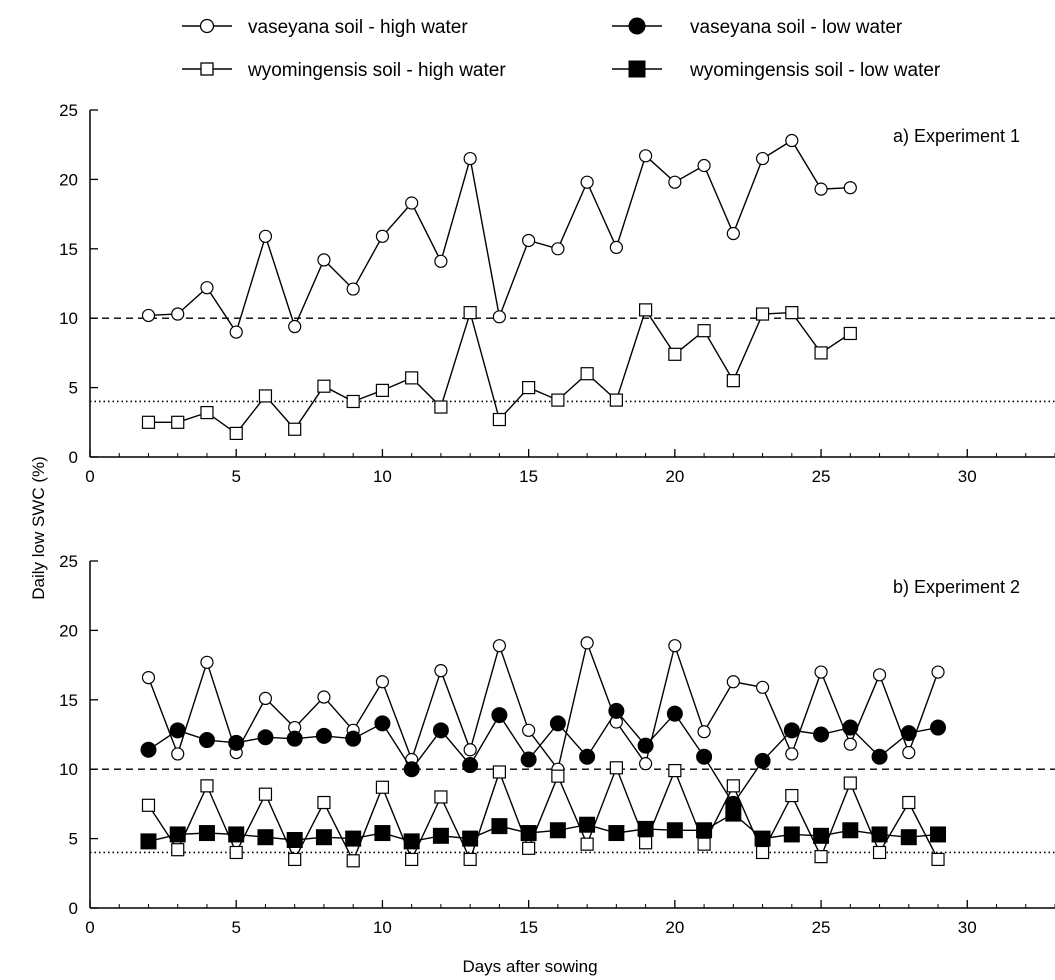  Describe the element at coordinates (68, 630) in the screenshot. I see `y-tick-label: 20` at that location.